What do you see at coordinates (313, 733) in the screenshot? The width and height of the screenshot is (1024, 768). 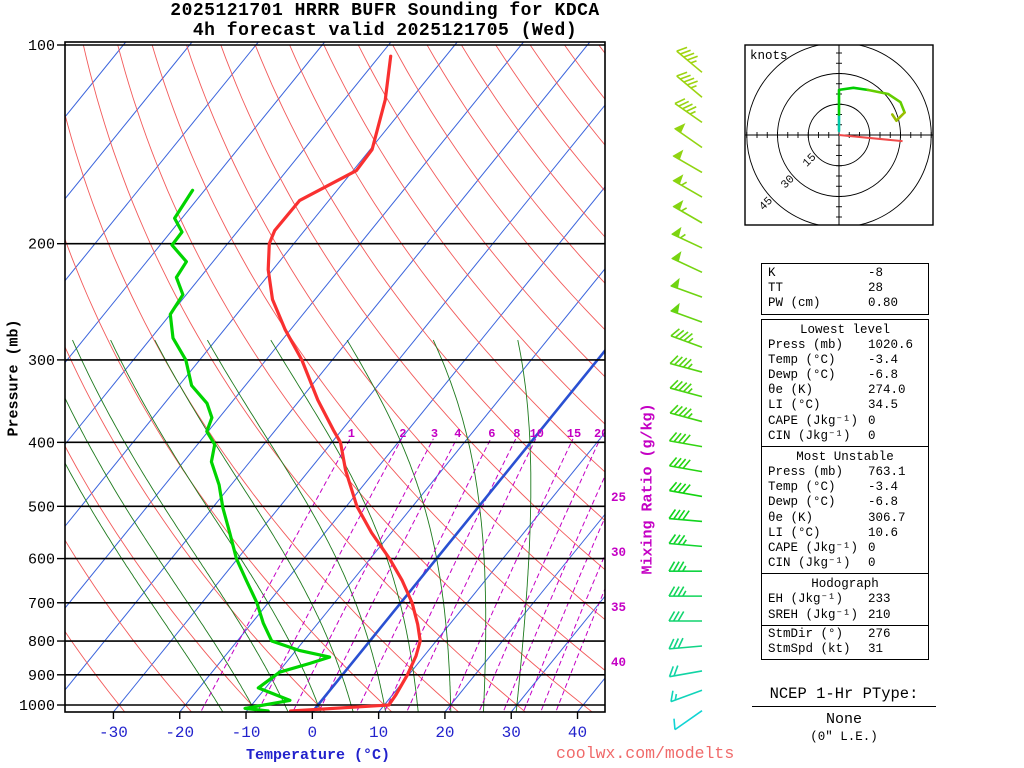 I see `temperature-tick-label: 0` at bounding box center [313, 733].